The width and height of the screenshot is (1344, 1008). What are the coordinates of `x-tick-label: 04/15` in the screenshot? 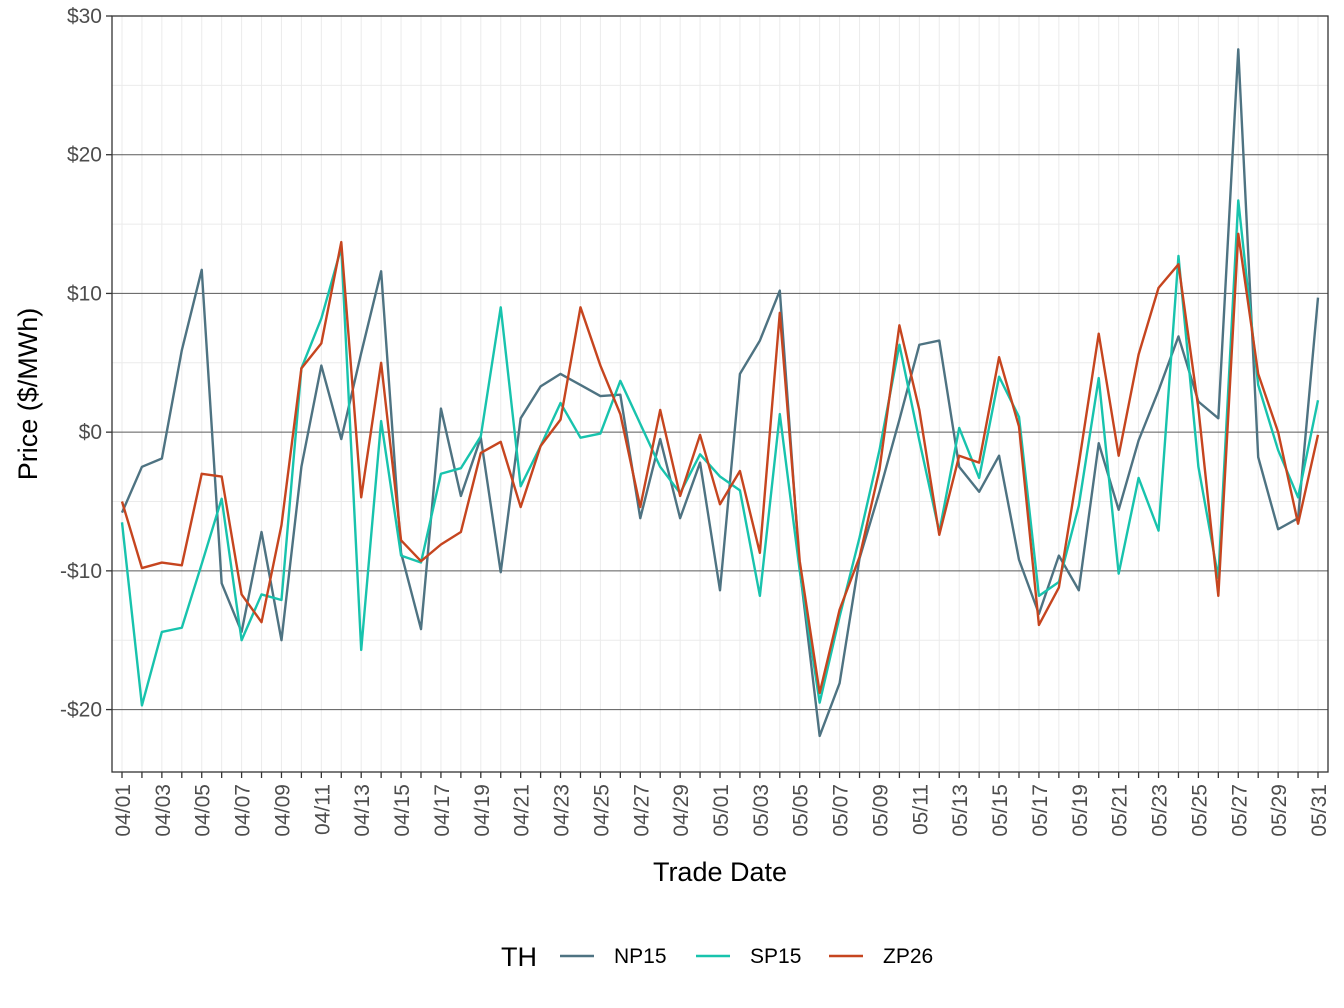 It's located at (402, 810).